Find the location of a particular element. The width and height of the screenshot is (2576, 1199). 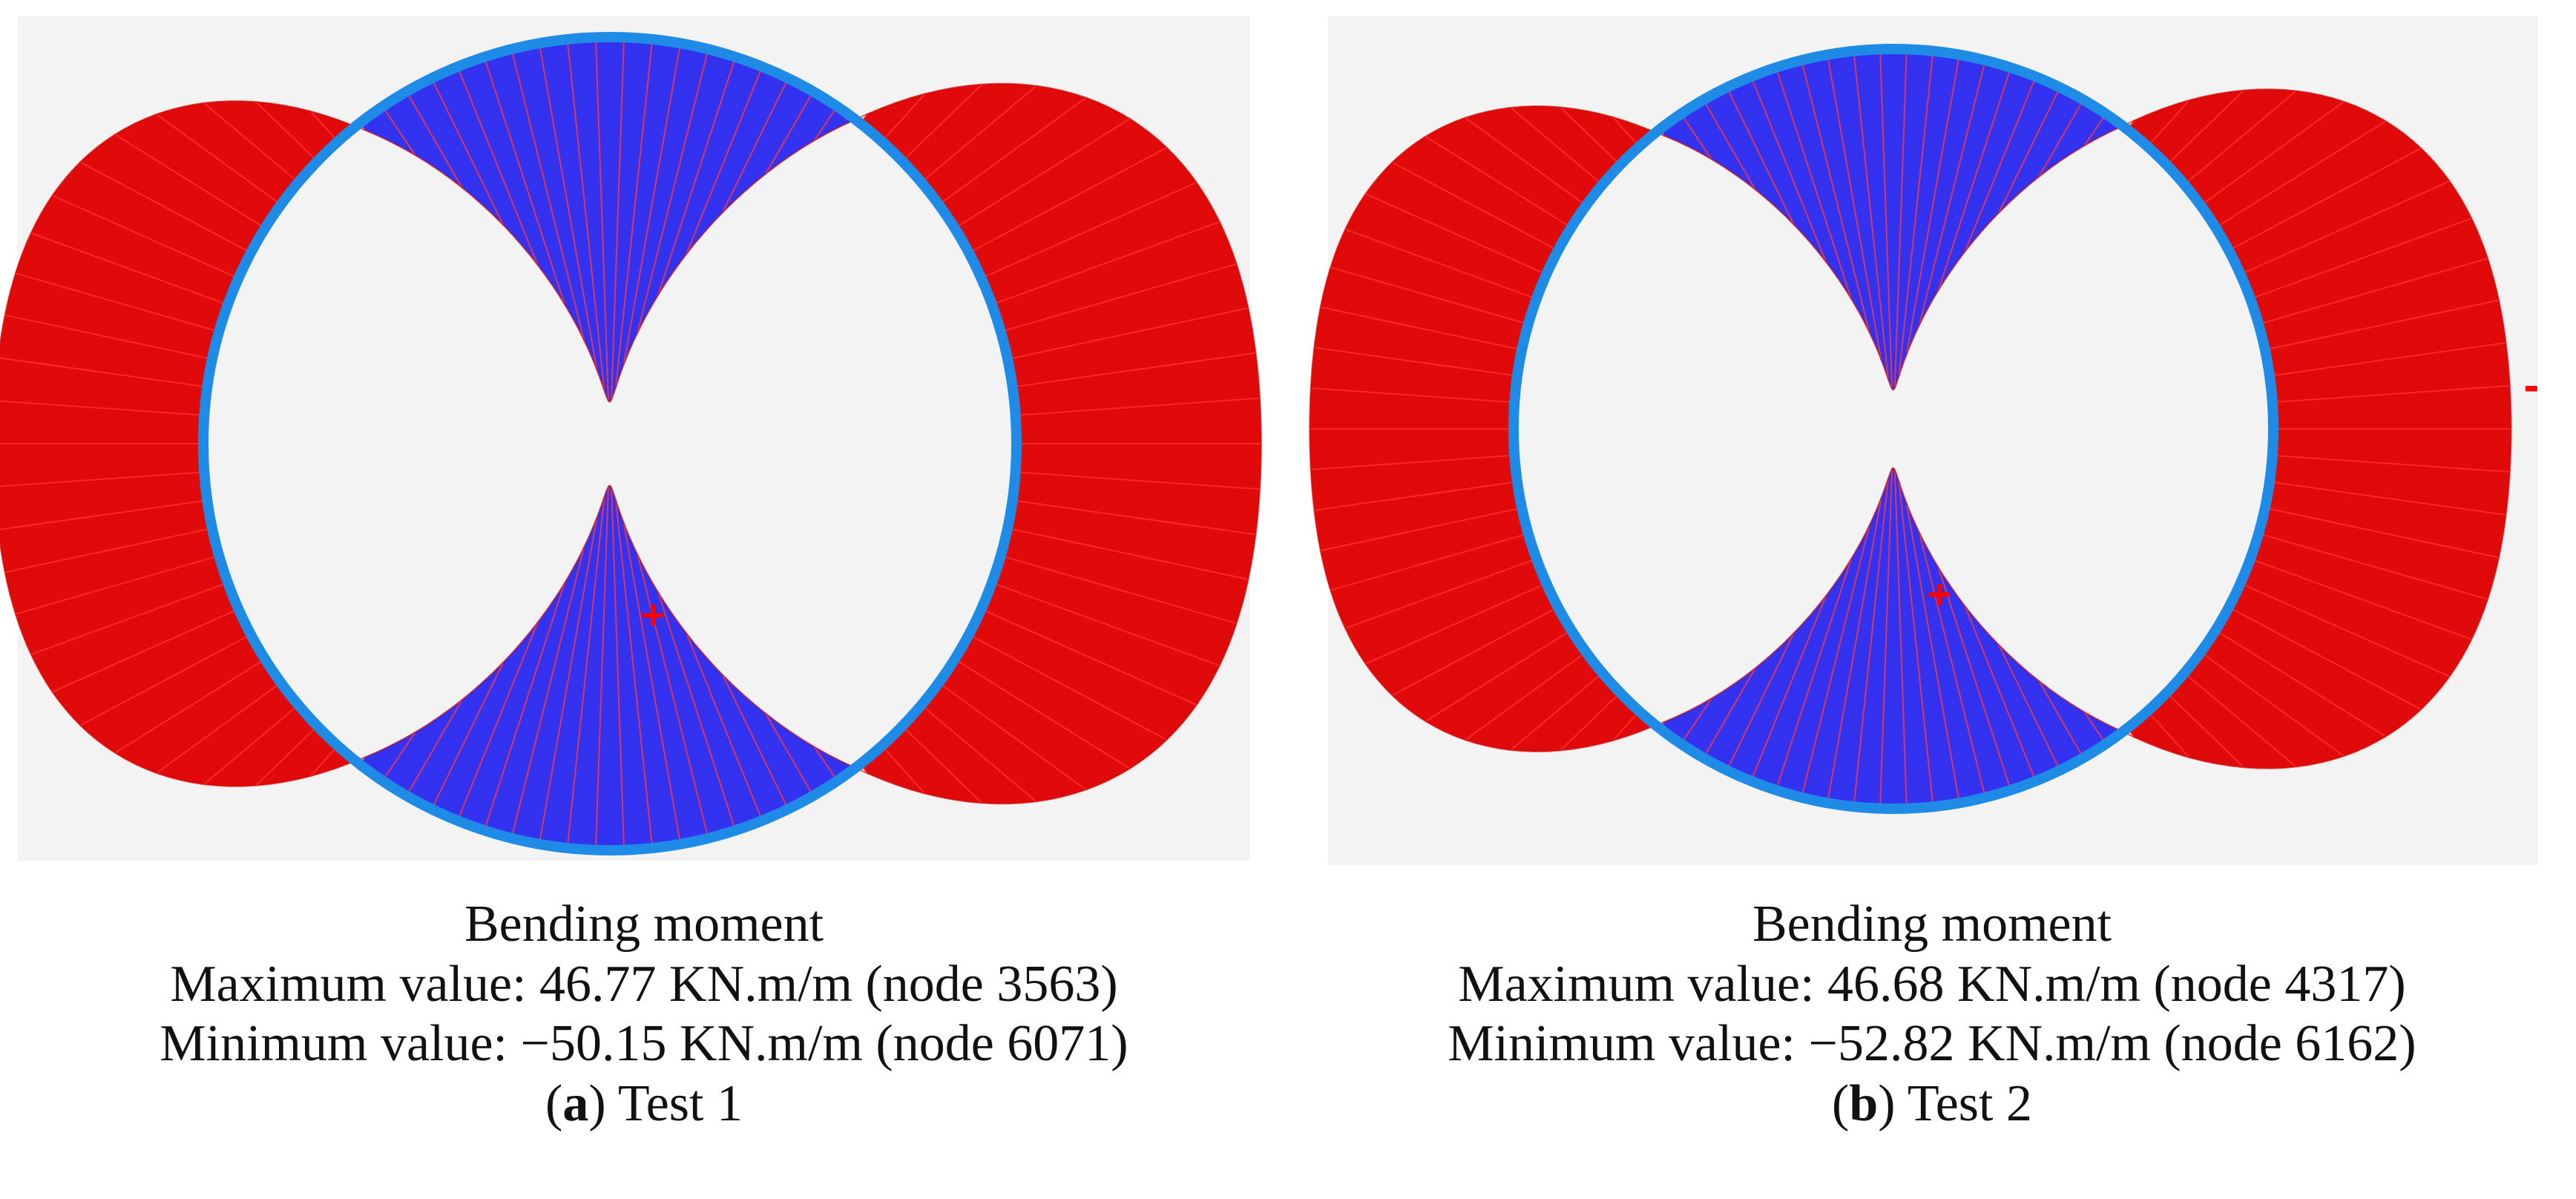

caption-subfigure-label: (a) Test 1 is located at coordinates (644, 1103).